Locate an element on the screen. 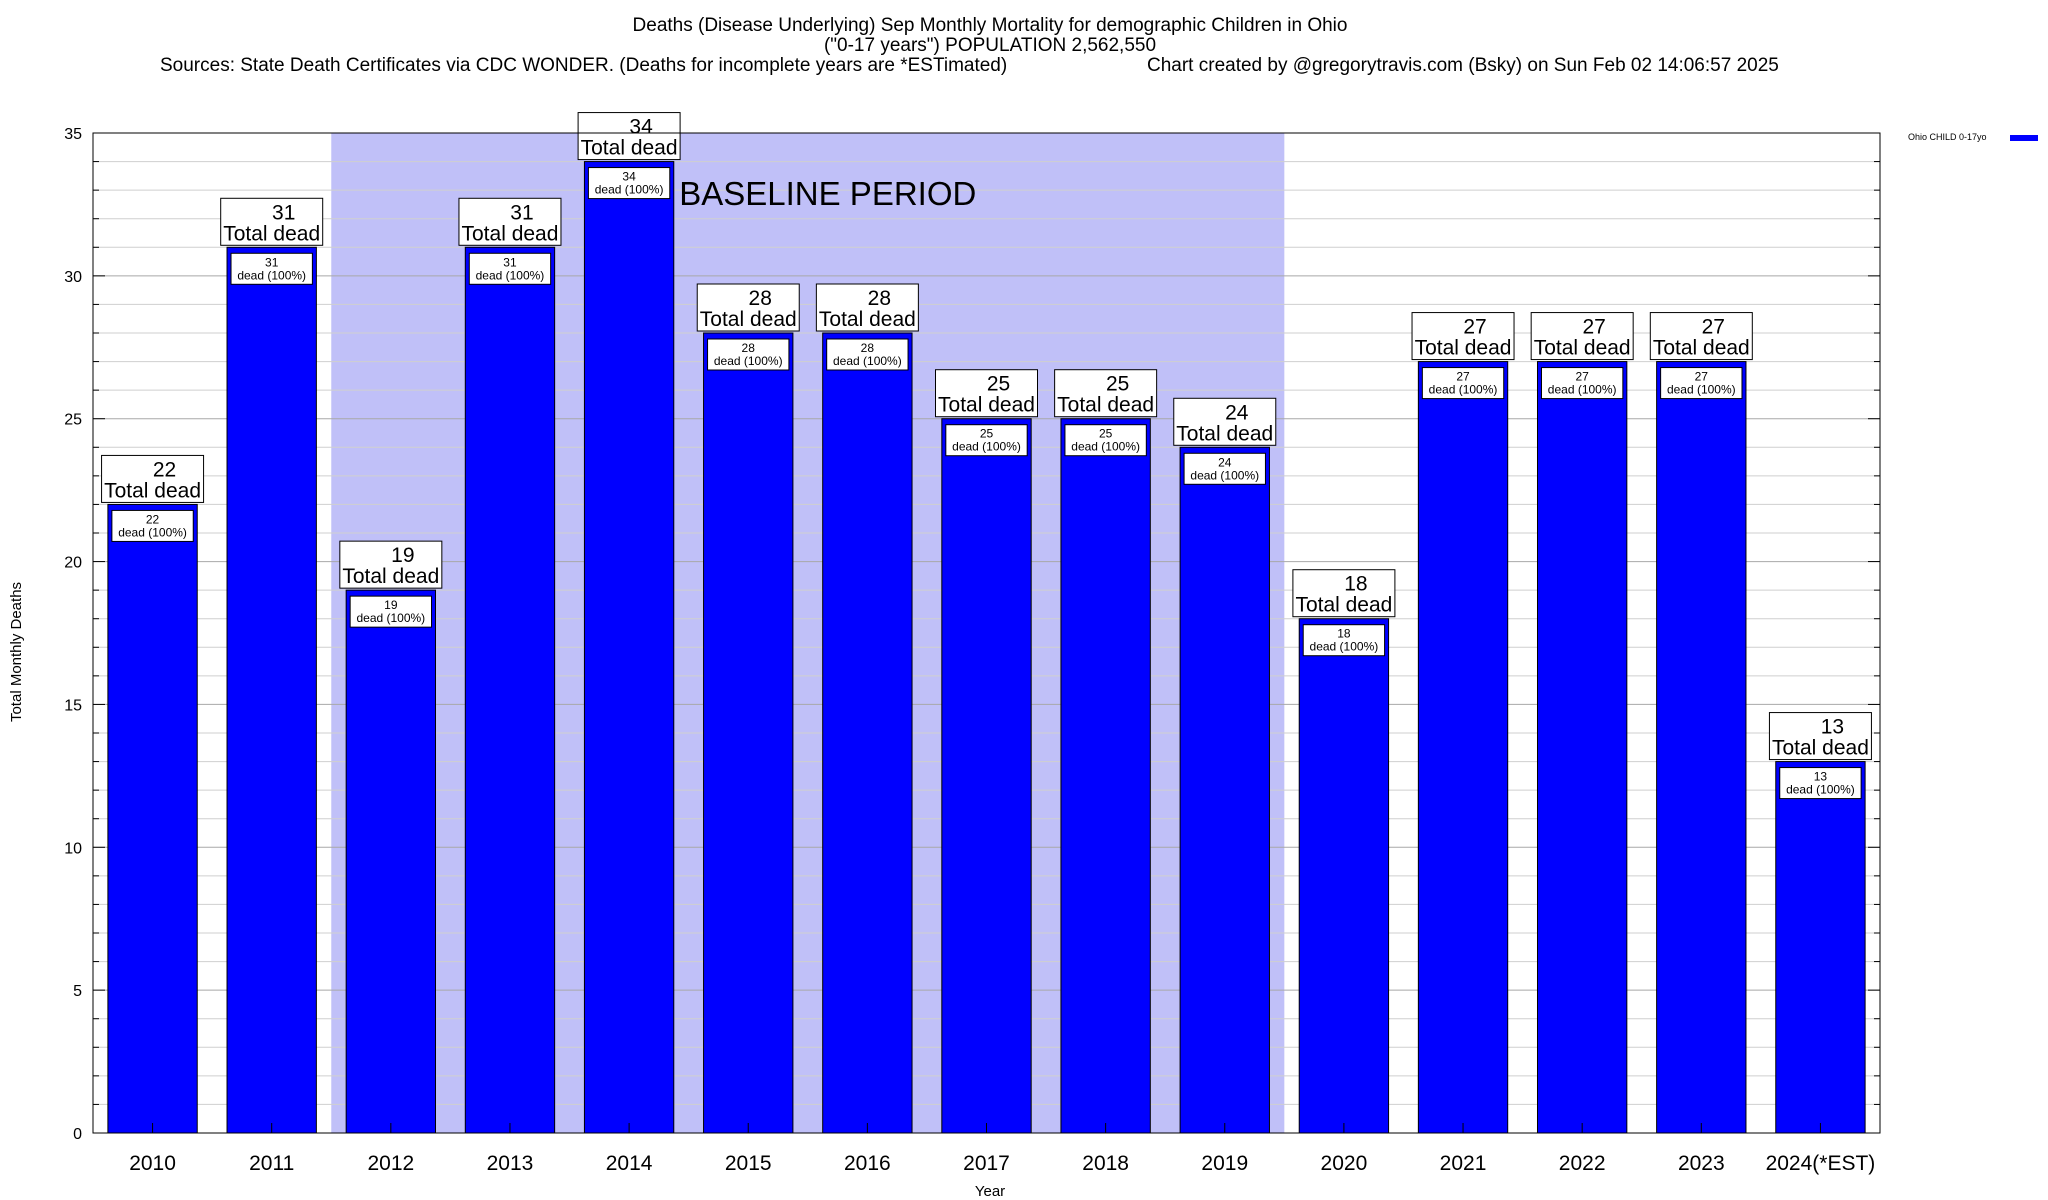  x-tick-label: 2023 is located at coordinates (1701, 1163).